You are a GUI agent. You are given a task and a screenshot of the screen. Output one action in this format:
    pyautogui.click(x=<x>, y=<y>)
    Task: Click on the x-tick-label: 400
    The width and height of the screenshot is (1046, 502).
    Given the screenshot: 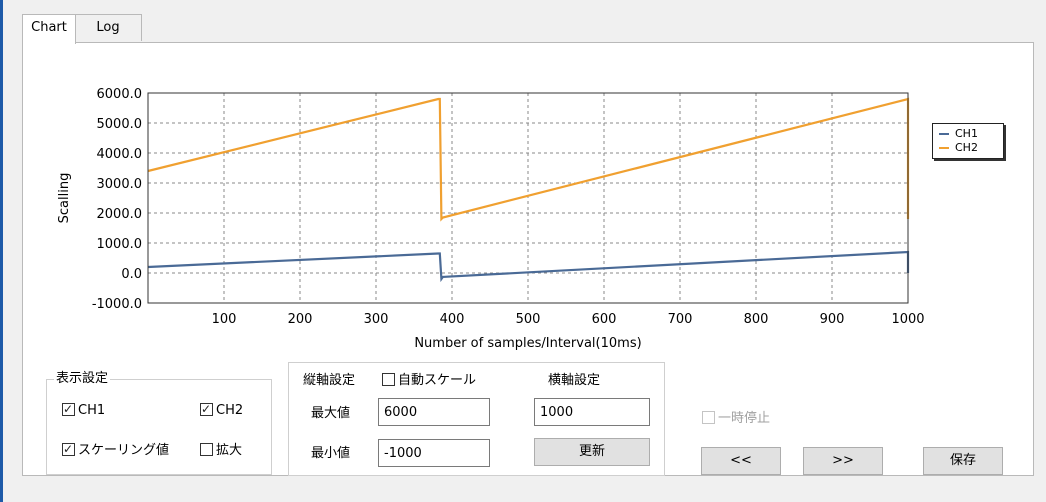 What is the action you would take?
    pyautogui.click(x=452, y=319)
    